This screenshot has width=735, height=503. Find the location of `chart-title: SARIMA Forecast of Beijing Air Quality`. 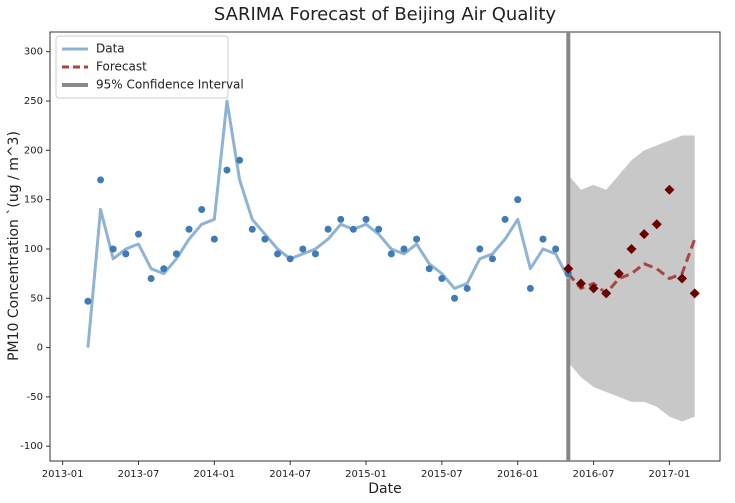

chart-title: SARIMA Forecast of Beijing Air Quality is located at coordinates (385, 14).